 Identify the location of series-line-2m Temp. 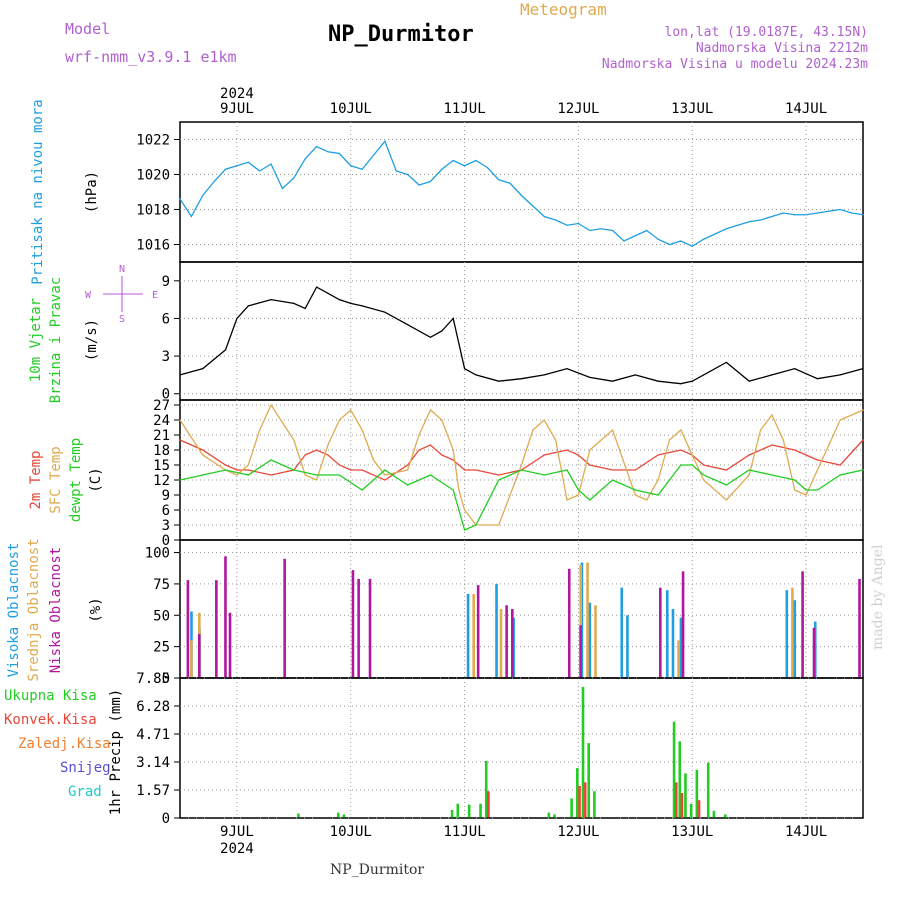
(521, 460).